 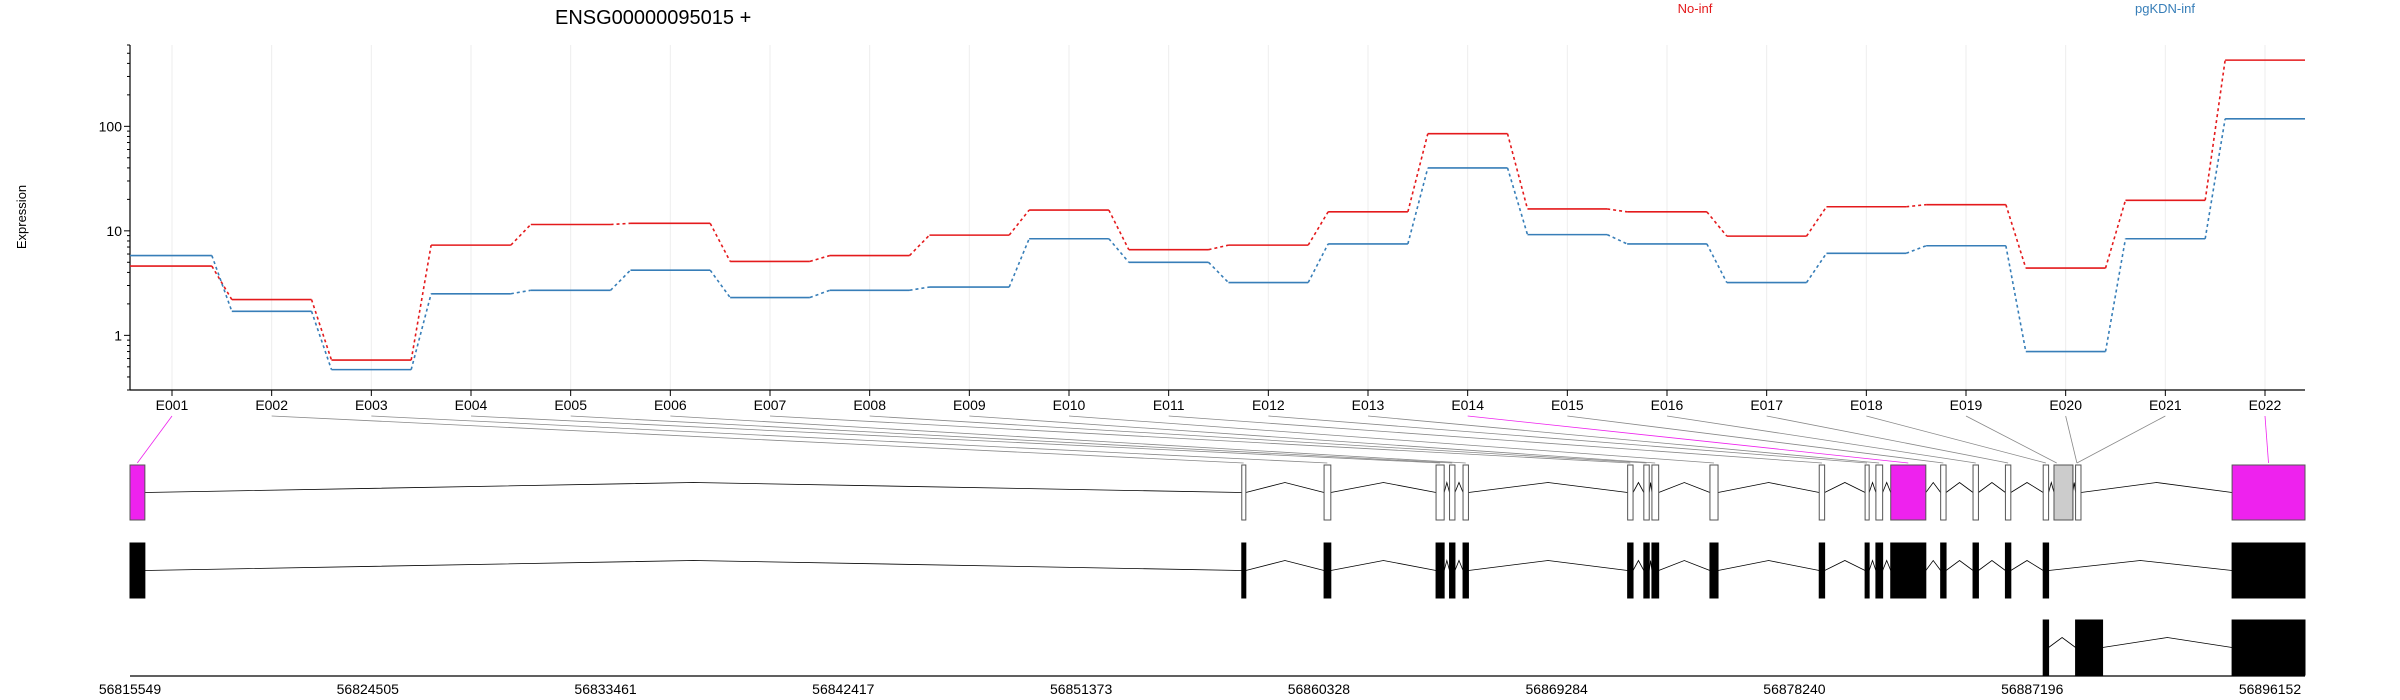 I want to click on transcript-c-intron, so click(x=2062, y=642).